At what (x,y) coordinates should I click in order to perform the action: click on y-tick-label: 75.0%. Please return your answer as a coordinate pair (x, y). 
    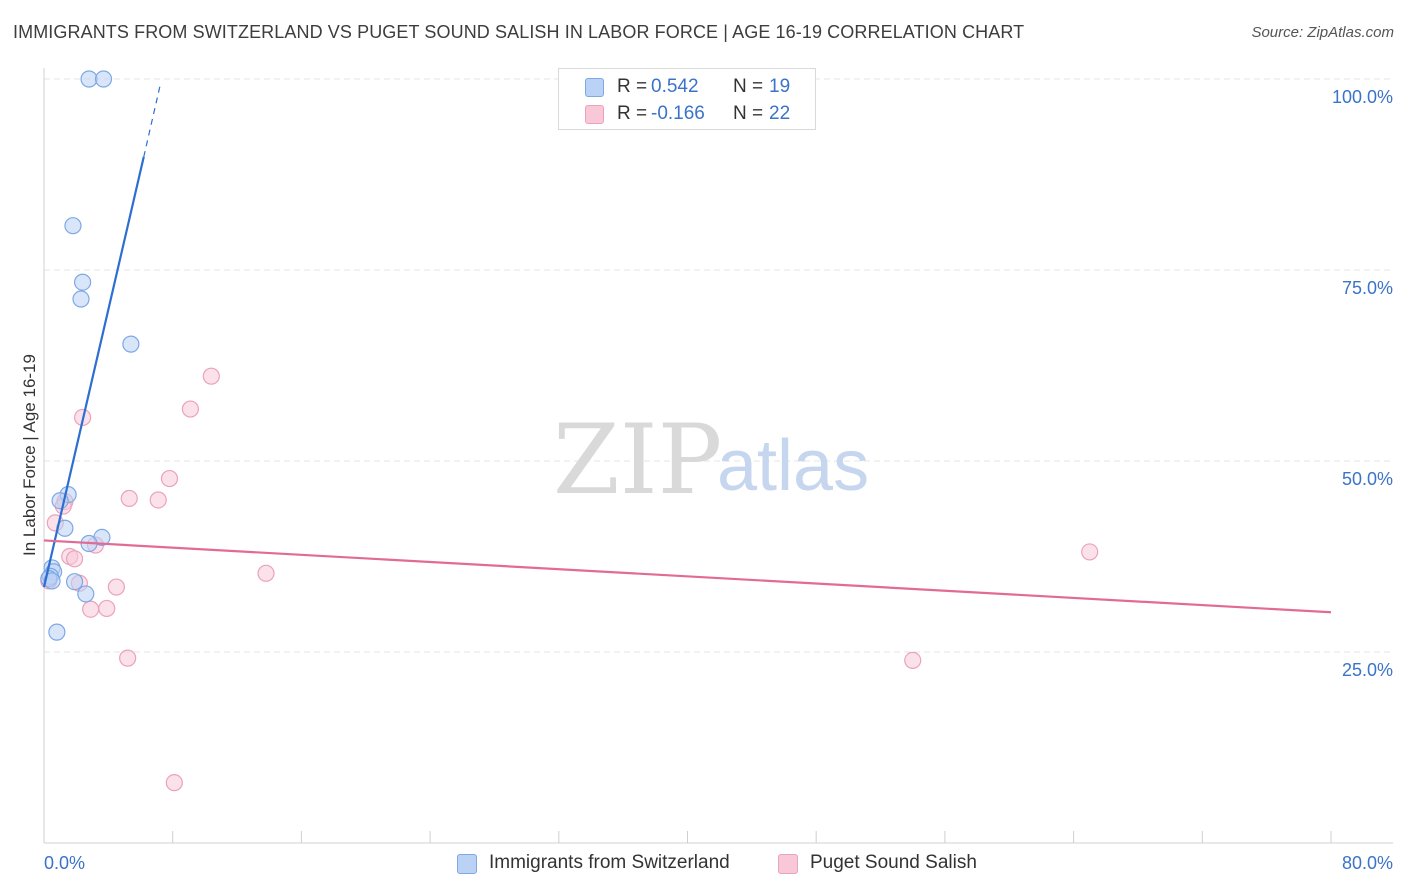
    Looking at the image, I should click on (1367, 288).